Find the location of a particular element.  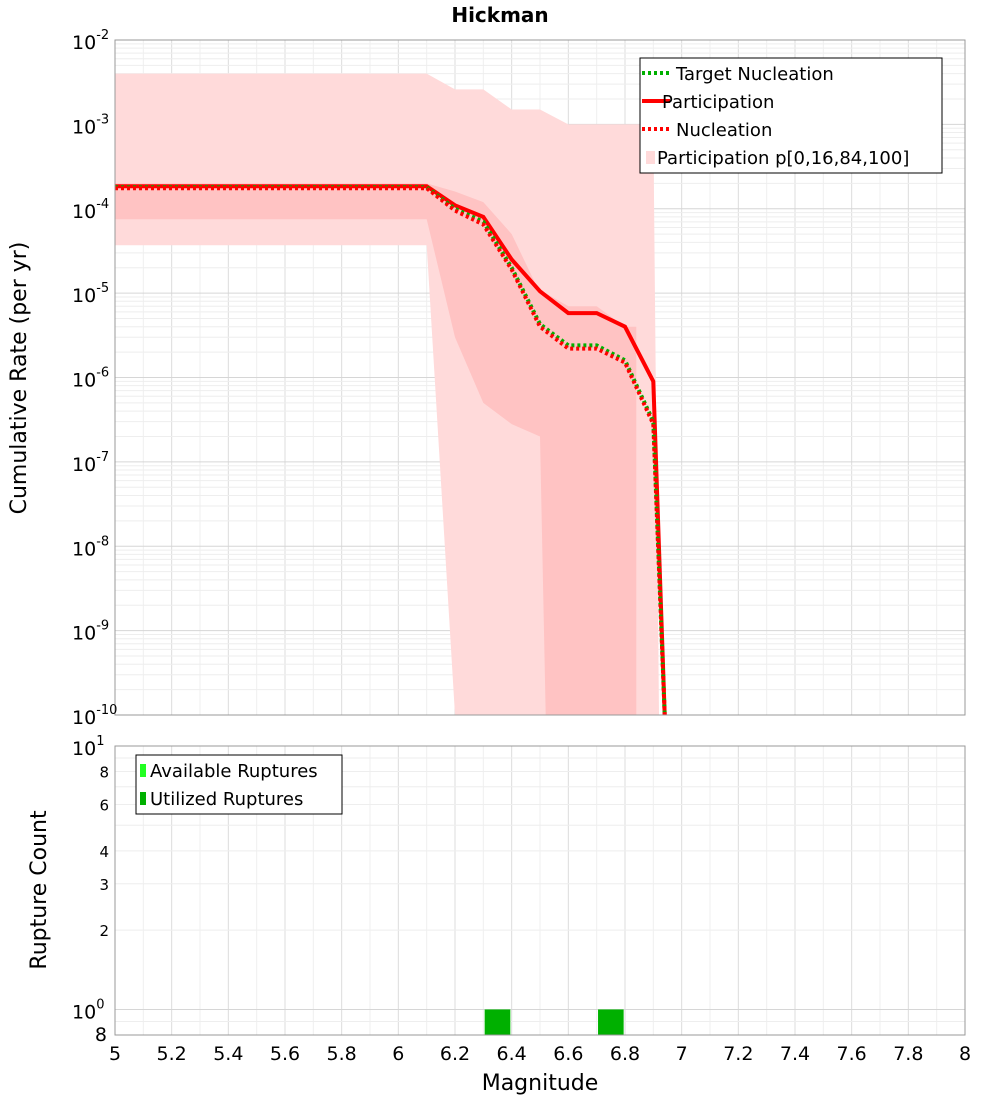

rate-y-tick-label: 10⁻⁴ is located at coordinates (90, 210).